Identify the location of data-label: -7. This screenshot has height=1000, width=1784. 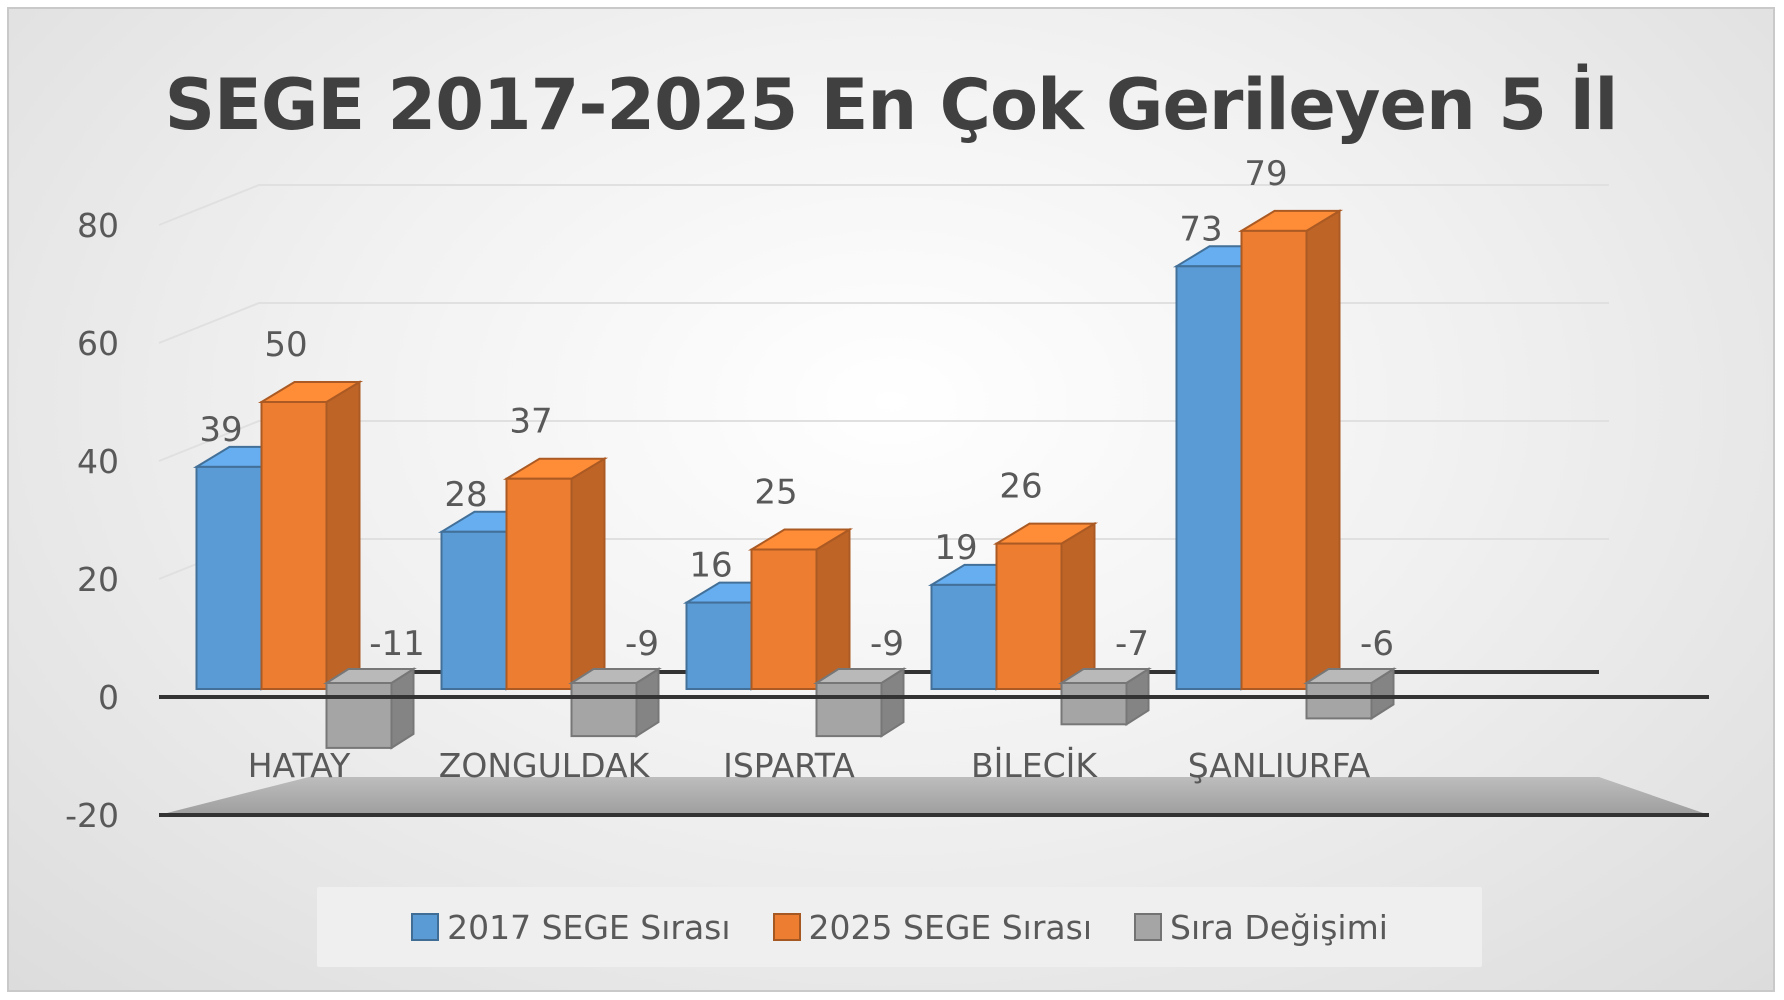
(1132, 644).